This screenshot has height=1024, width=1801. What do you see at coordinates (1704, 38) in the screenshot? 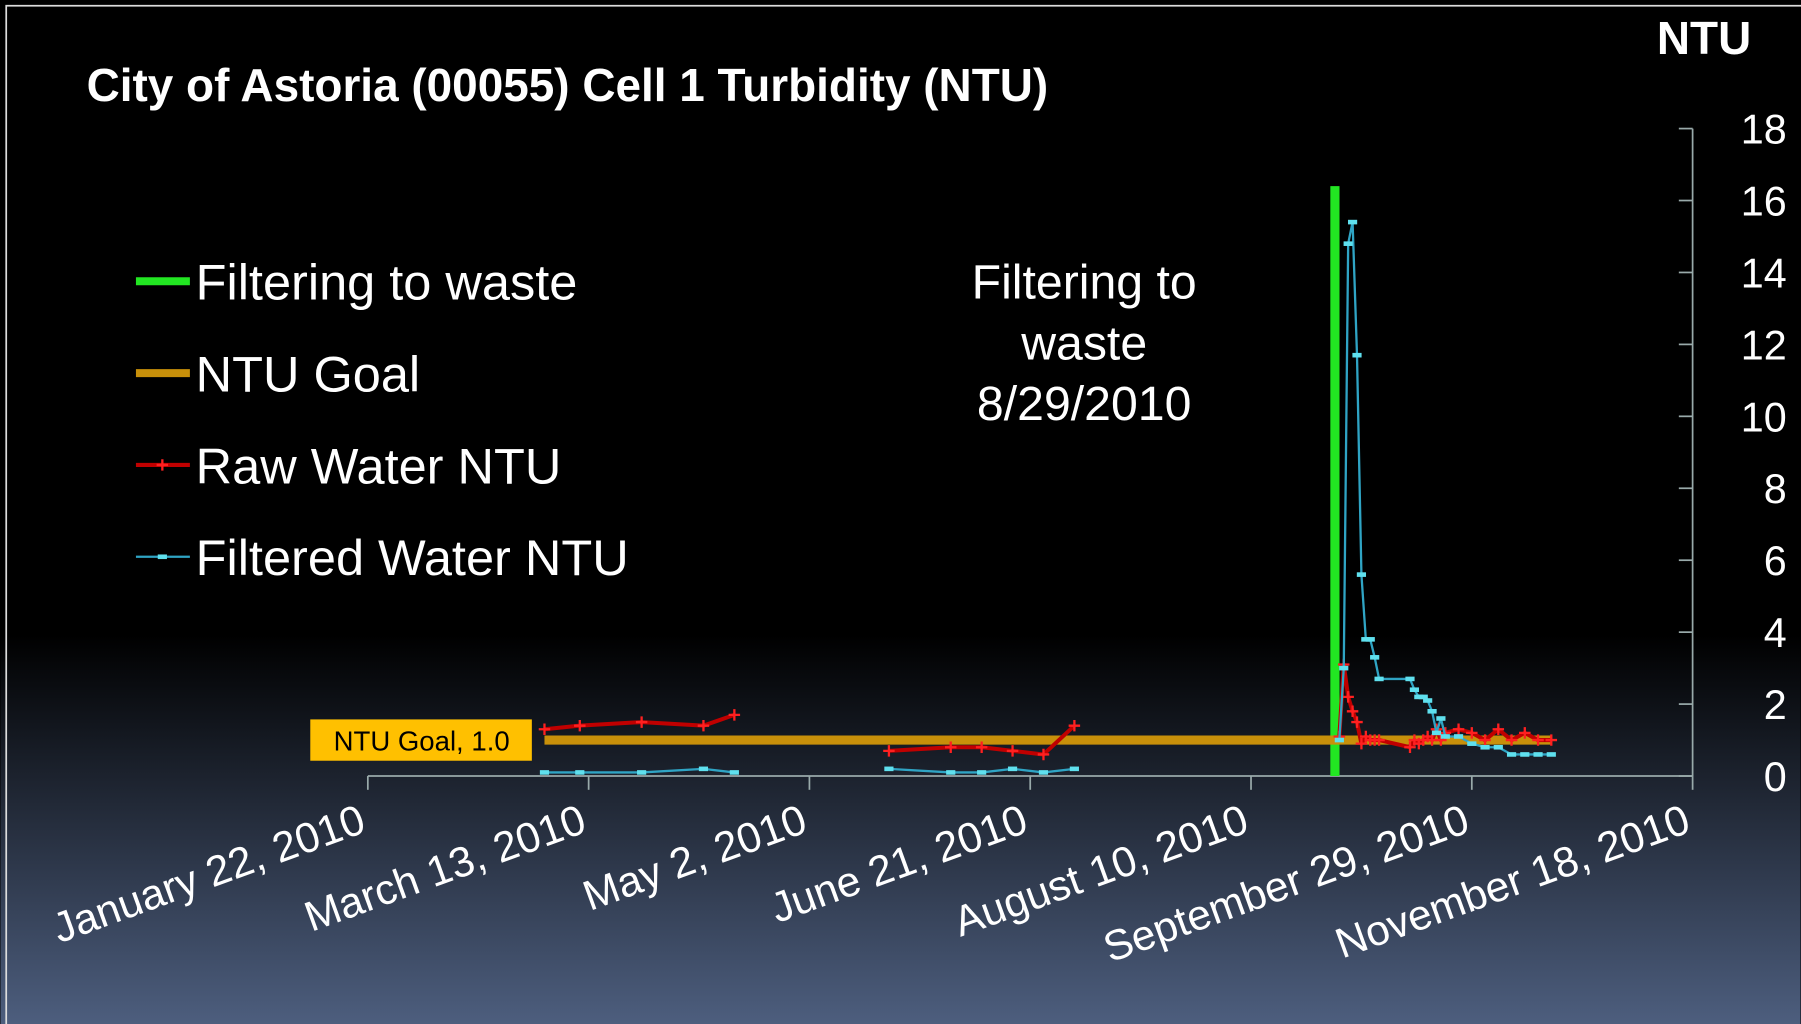
I see `y-axis-label: NTU` at bounding box center [1704, 38].